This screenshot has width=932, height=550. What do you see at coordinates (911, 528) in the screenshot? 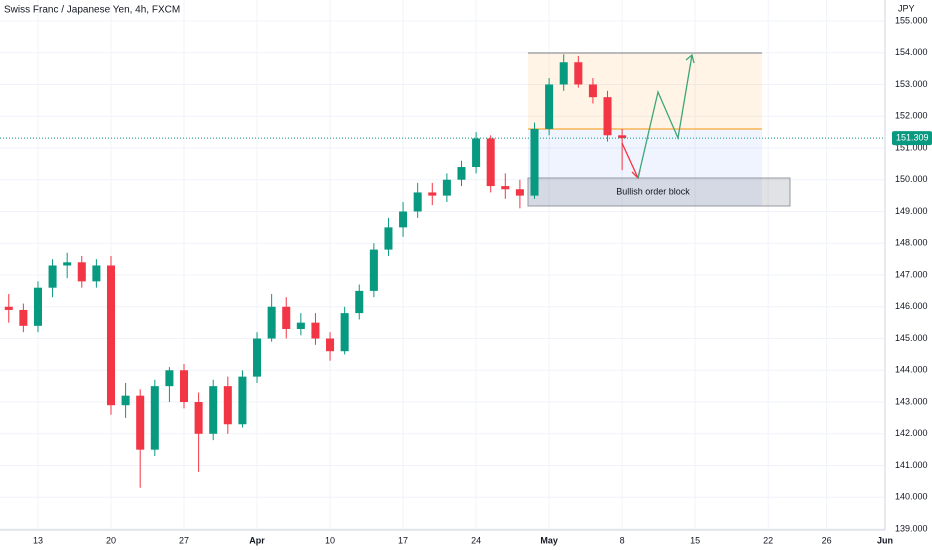
I see `y-tick-label: 139.000` at bounding box center [911, 528].